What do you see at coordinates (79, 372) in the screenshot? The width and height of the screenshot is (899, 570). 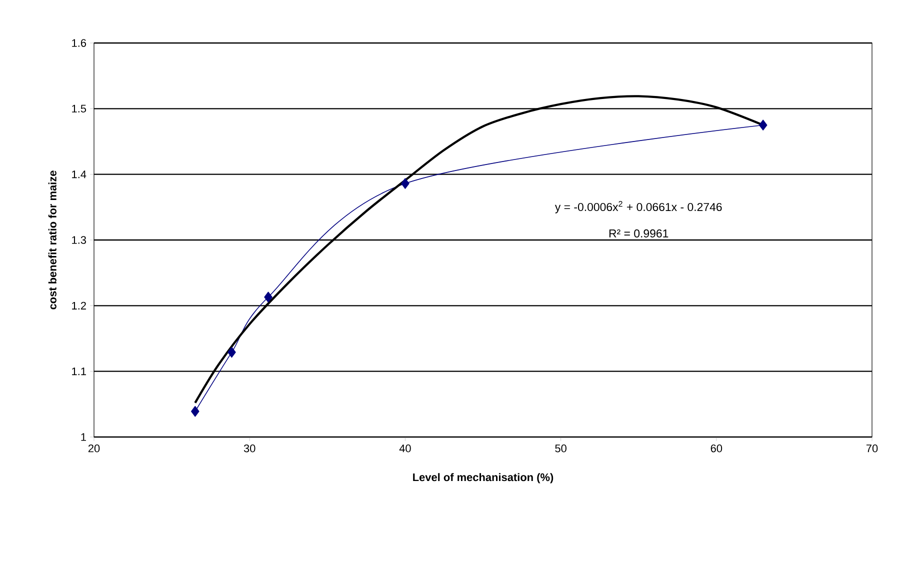 I see `y-tick-label: 1.1` at bounding box center [79, 372].